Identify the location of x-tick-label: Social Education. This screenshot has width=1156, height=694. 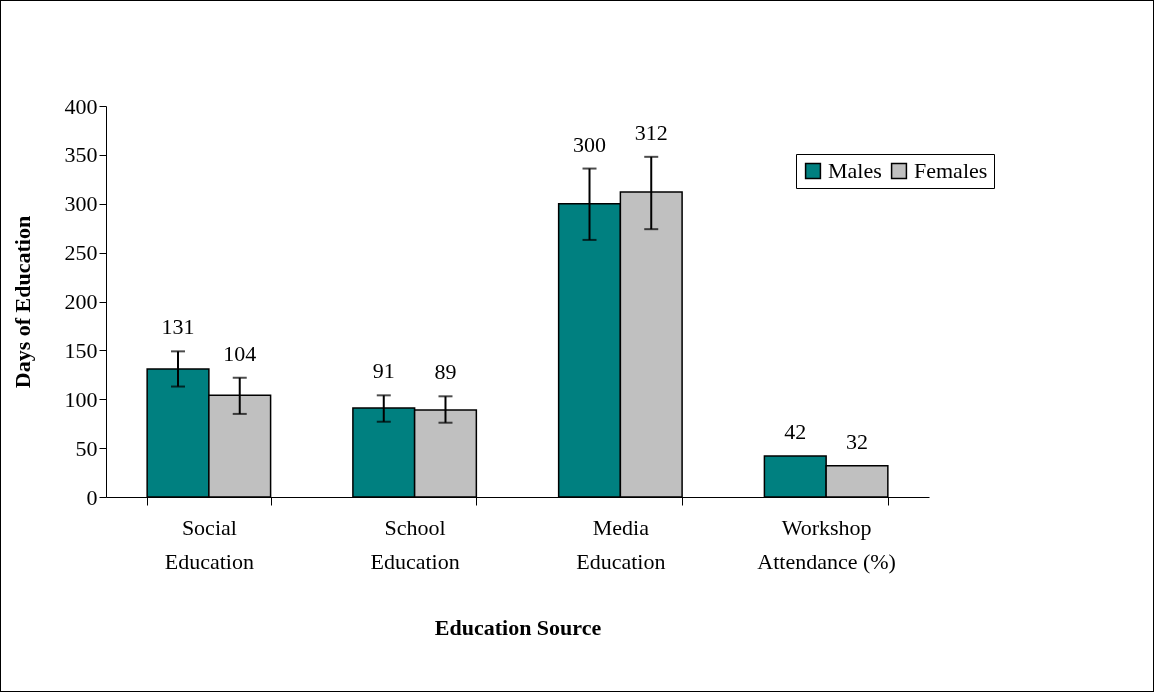
(209, 544).